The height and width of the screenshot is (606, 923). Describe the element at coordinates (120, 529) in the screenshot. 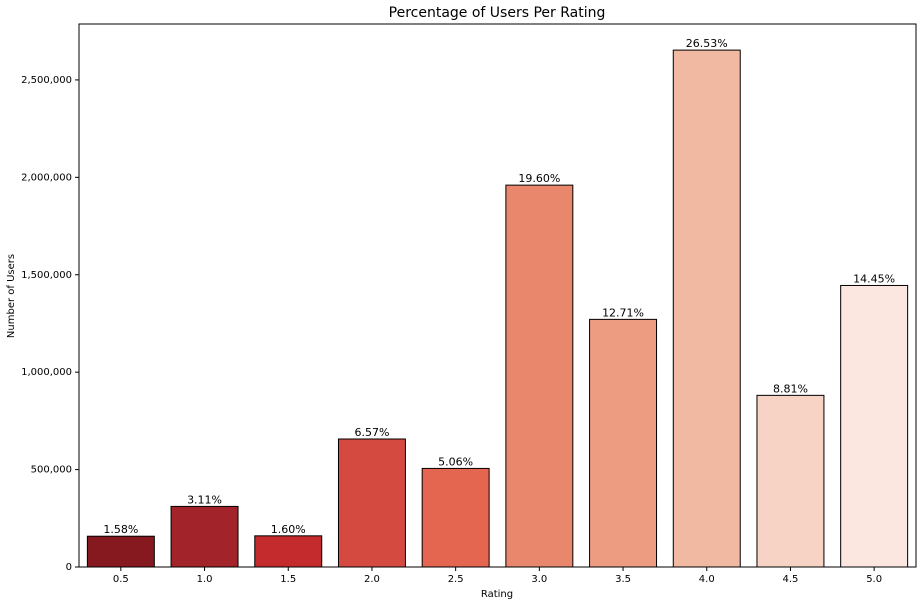

I see `value-label: 1.58%` at that location.